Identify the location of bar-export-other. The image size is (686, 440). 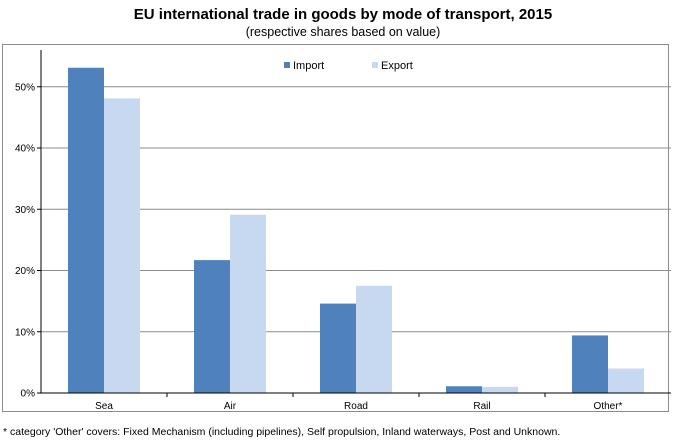
(626, 380).